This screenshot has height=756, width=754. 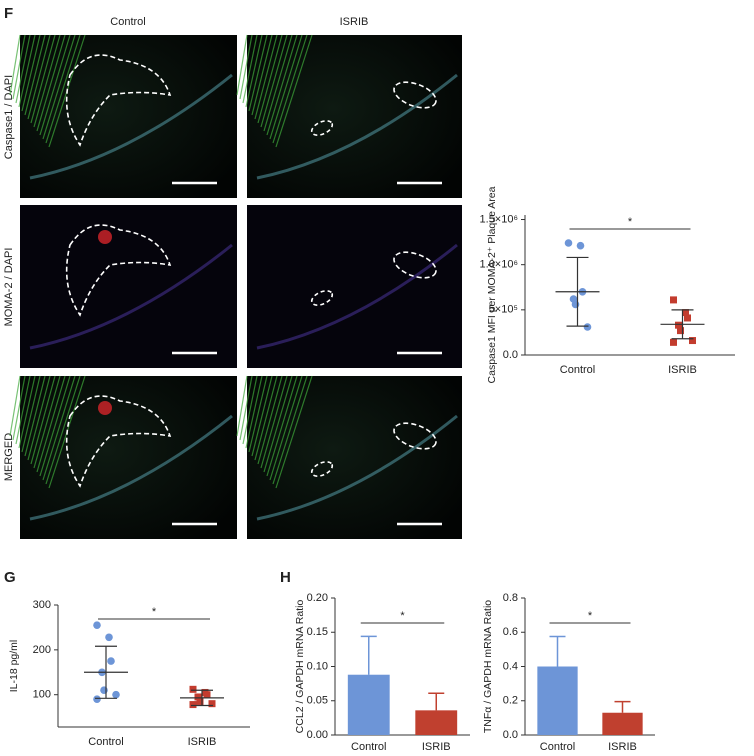 I want to click on y-axis-title: IL-18 pg/ml, so click(x=14, y=666).